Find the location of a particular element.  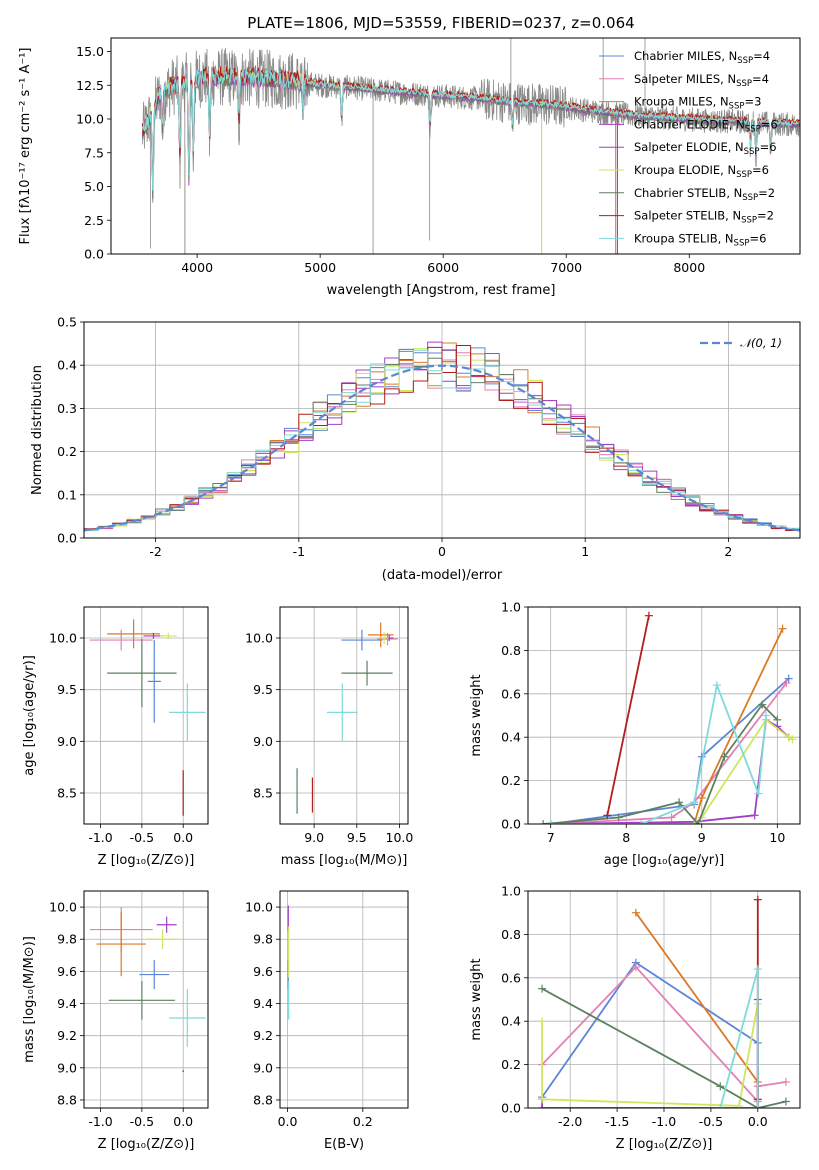

weight-vs-age-ylabel: mass weight is located at coordinates (476, 715).